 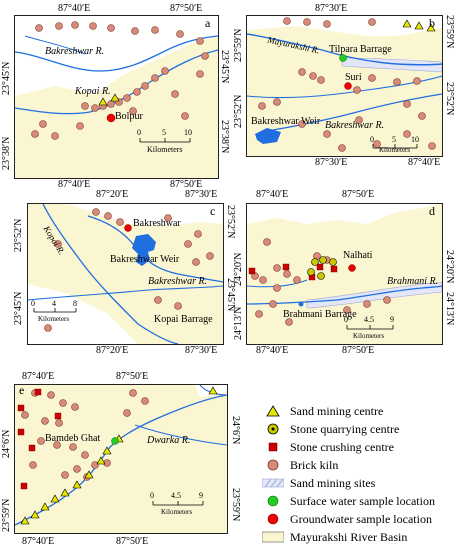 I want to click on tick-right: 23°59′N, so click(x=449, y=32).